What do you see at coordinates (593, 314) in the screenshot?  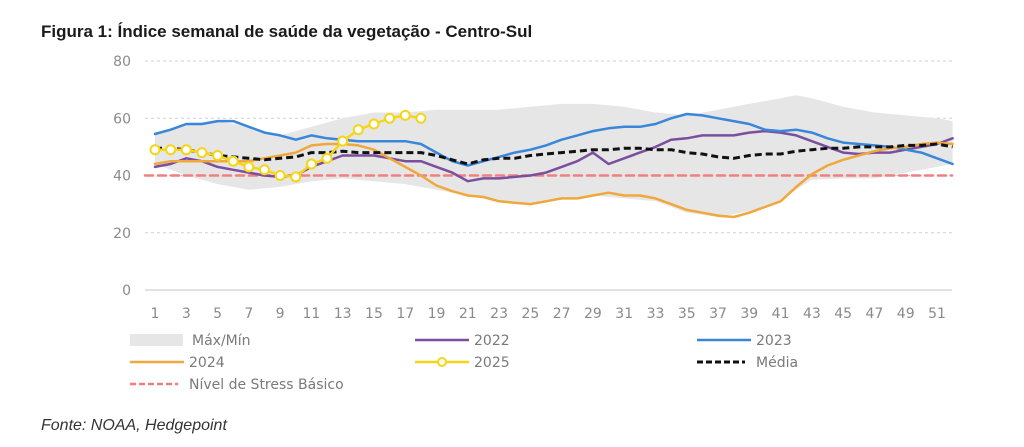 I see `x-tick-label: 29` at bounding box center [593, 314].